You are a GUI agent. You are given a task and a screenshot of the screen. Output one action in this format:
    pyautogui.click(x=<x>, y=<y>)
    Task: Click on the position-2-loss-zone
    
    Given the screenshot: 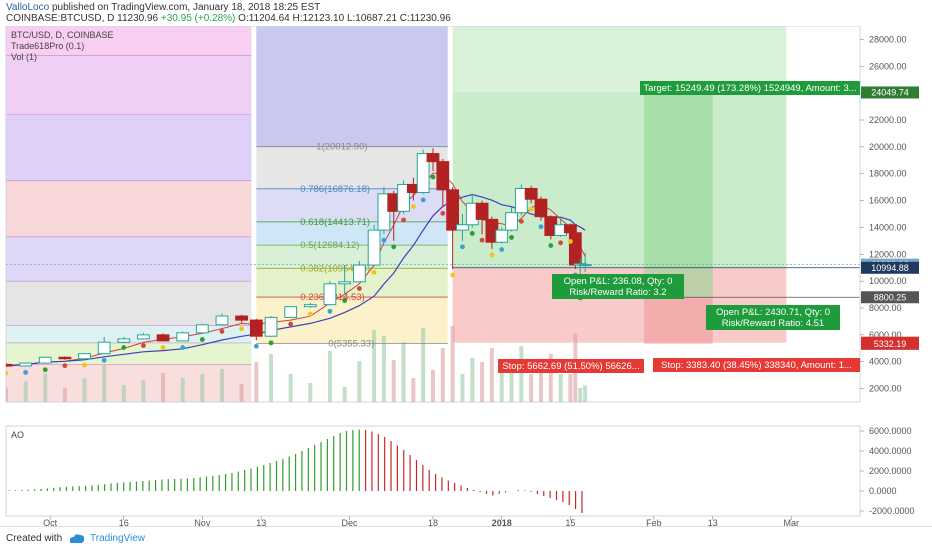 What is the action you would take?
    pyautogui.click(x=678, y=320)
    